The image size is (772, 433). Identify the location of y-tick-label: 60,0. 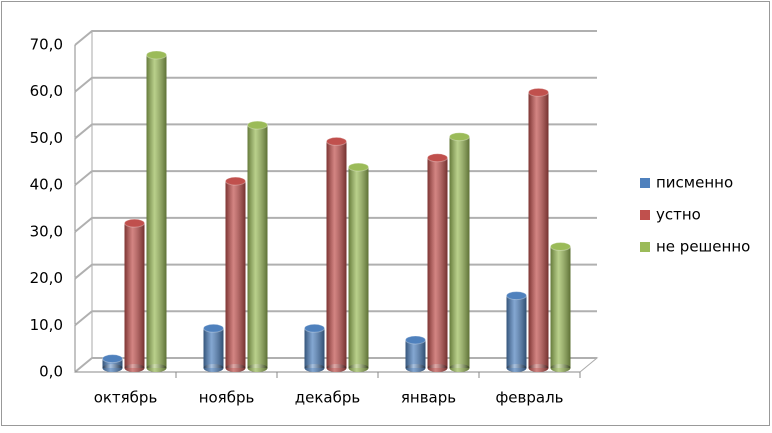
(46, 91).